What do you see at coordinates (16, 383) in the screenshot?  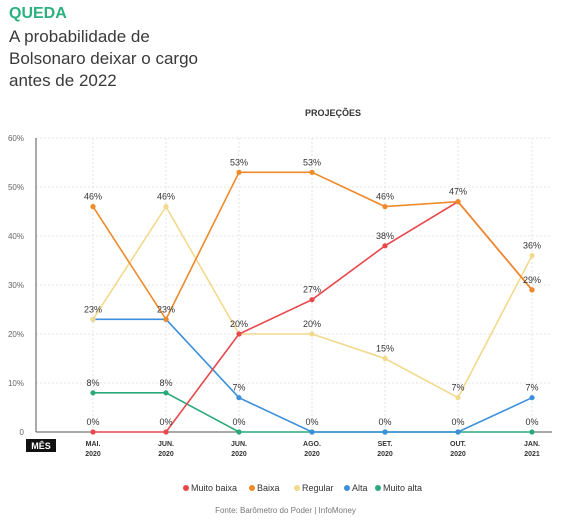 I see `y-tick-label: 10%` at bounding box center [16, 383].